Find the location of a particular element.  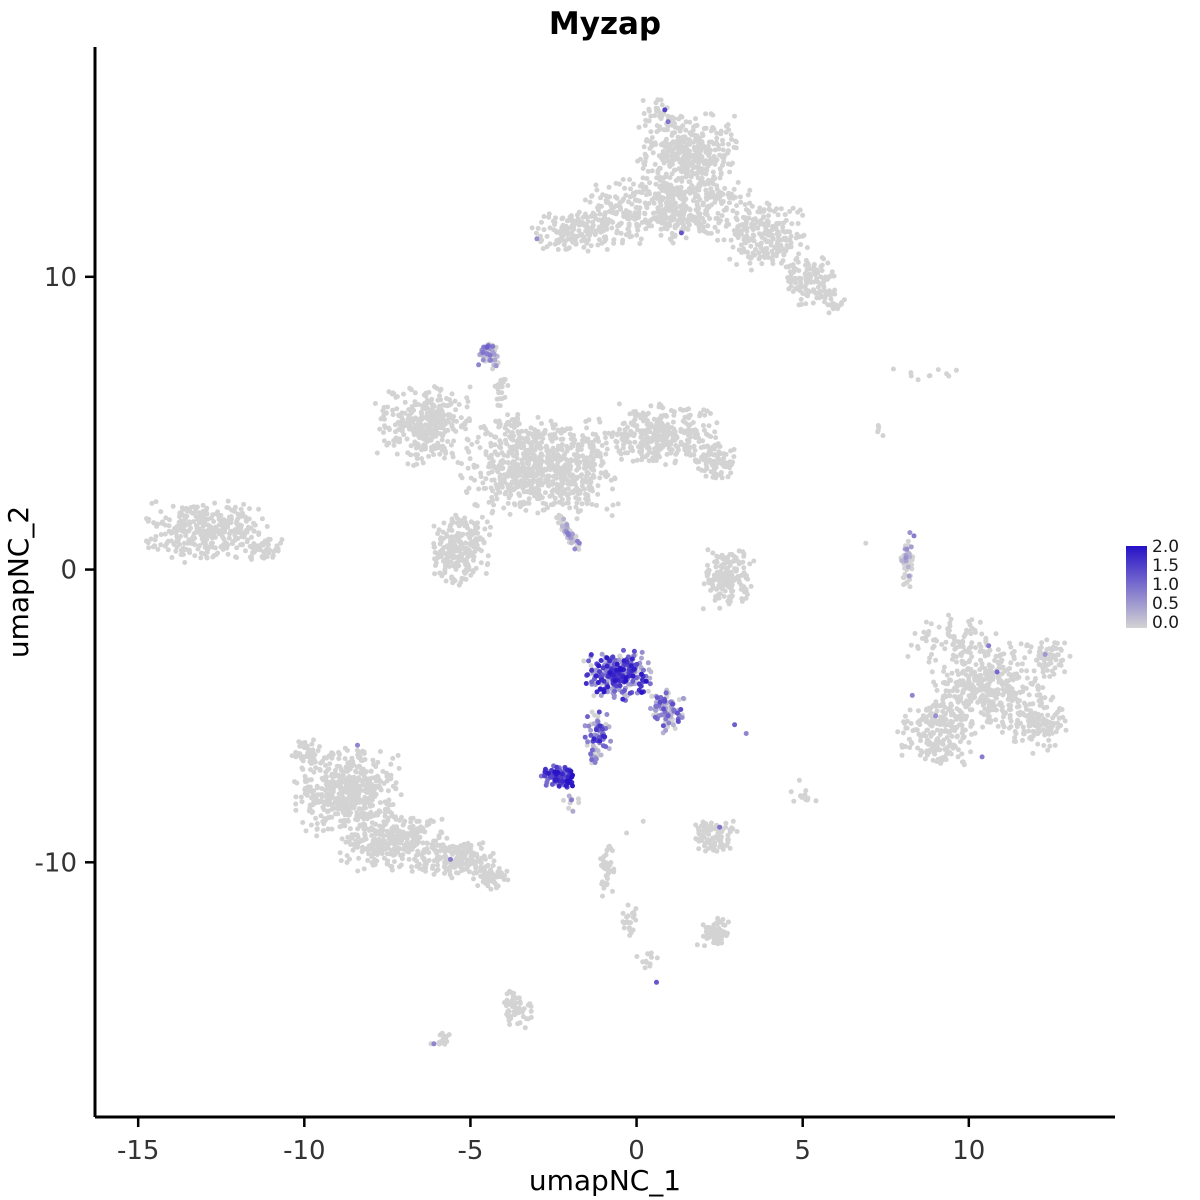

x-tick-label: -10 is located at coordinates (304, 1151).